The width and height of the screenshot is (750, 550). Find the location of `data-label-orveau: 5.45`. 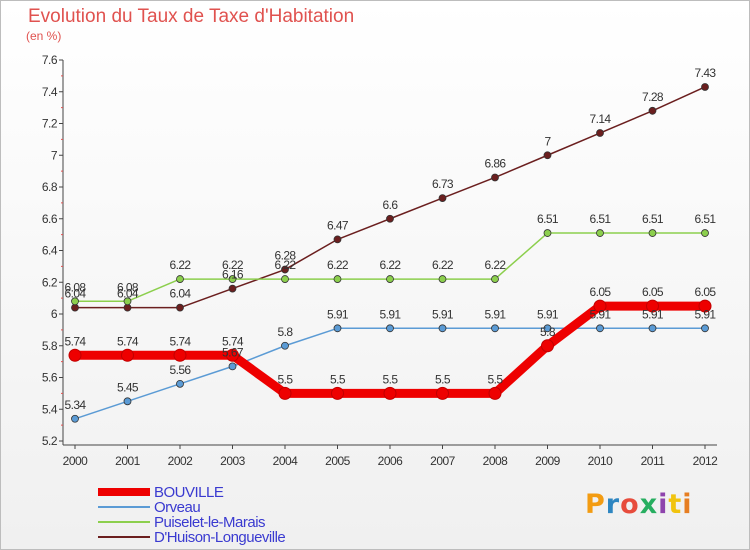

data-label-orveau: 5.45 is located at coordinates (128, 387).